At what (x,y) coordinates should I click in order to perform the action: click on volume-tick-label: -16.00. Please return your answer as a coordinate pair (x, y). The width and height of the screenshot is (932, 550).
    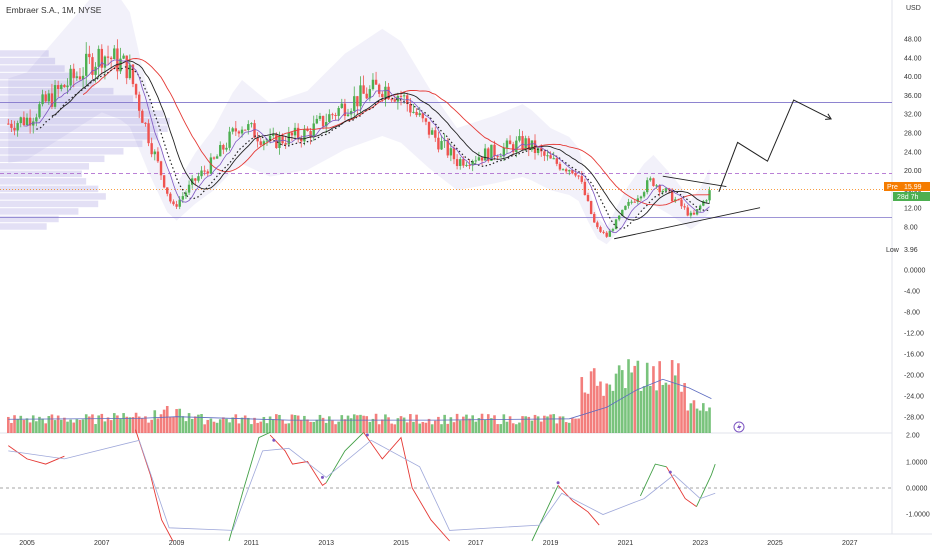
    Looking at the image, I should click on (914, 355).